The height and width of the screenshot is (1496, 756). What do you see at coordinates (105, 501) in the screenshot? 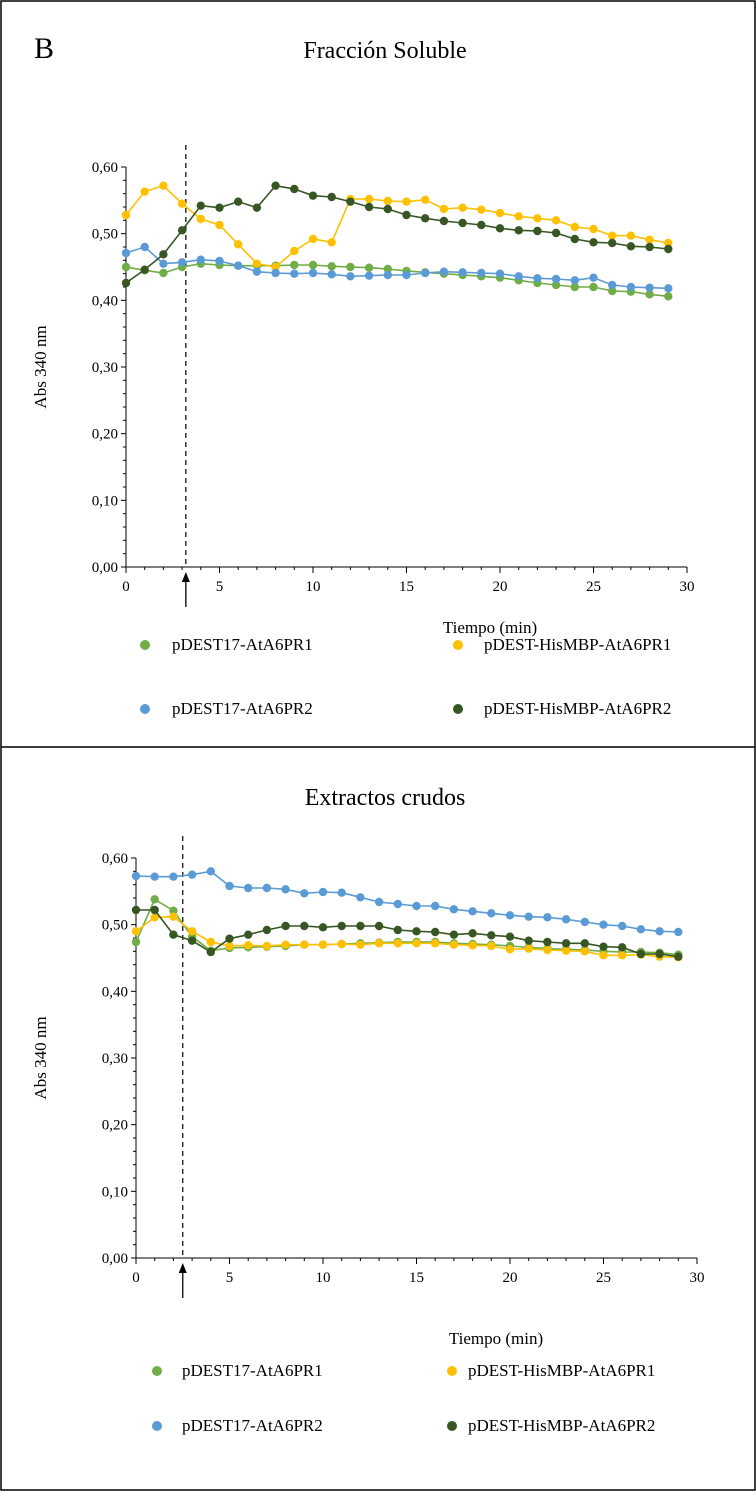
I see `y-tick-label: 0,10` at bounding box center [105, 501].